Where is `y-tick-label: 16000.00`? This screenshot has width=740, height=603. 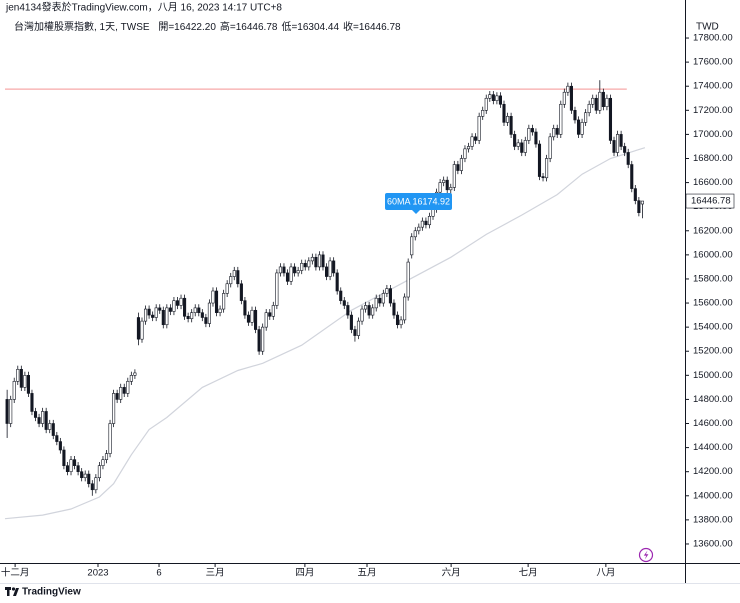 y-tick-label: 16000.00 is located at coordinates (713, 254).